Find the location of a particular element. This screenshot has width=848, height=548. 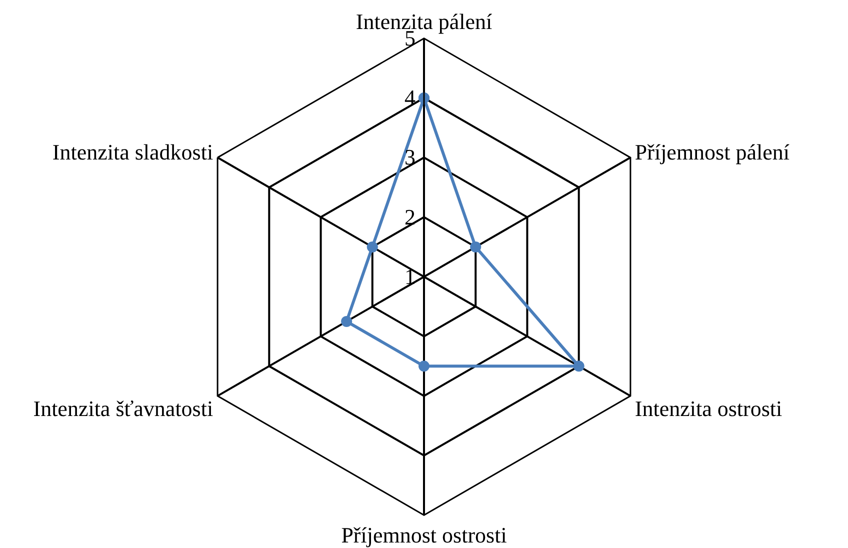

spoke-label: Intenzita sladkosti is located at coordinates (133, 151).